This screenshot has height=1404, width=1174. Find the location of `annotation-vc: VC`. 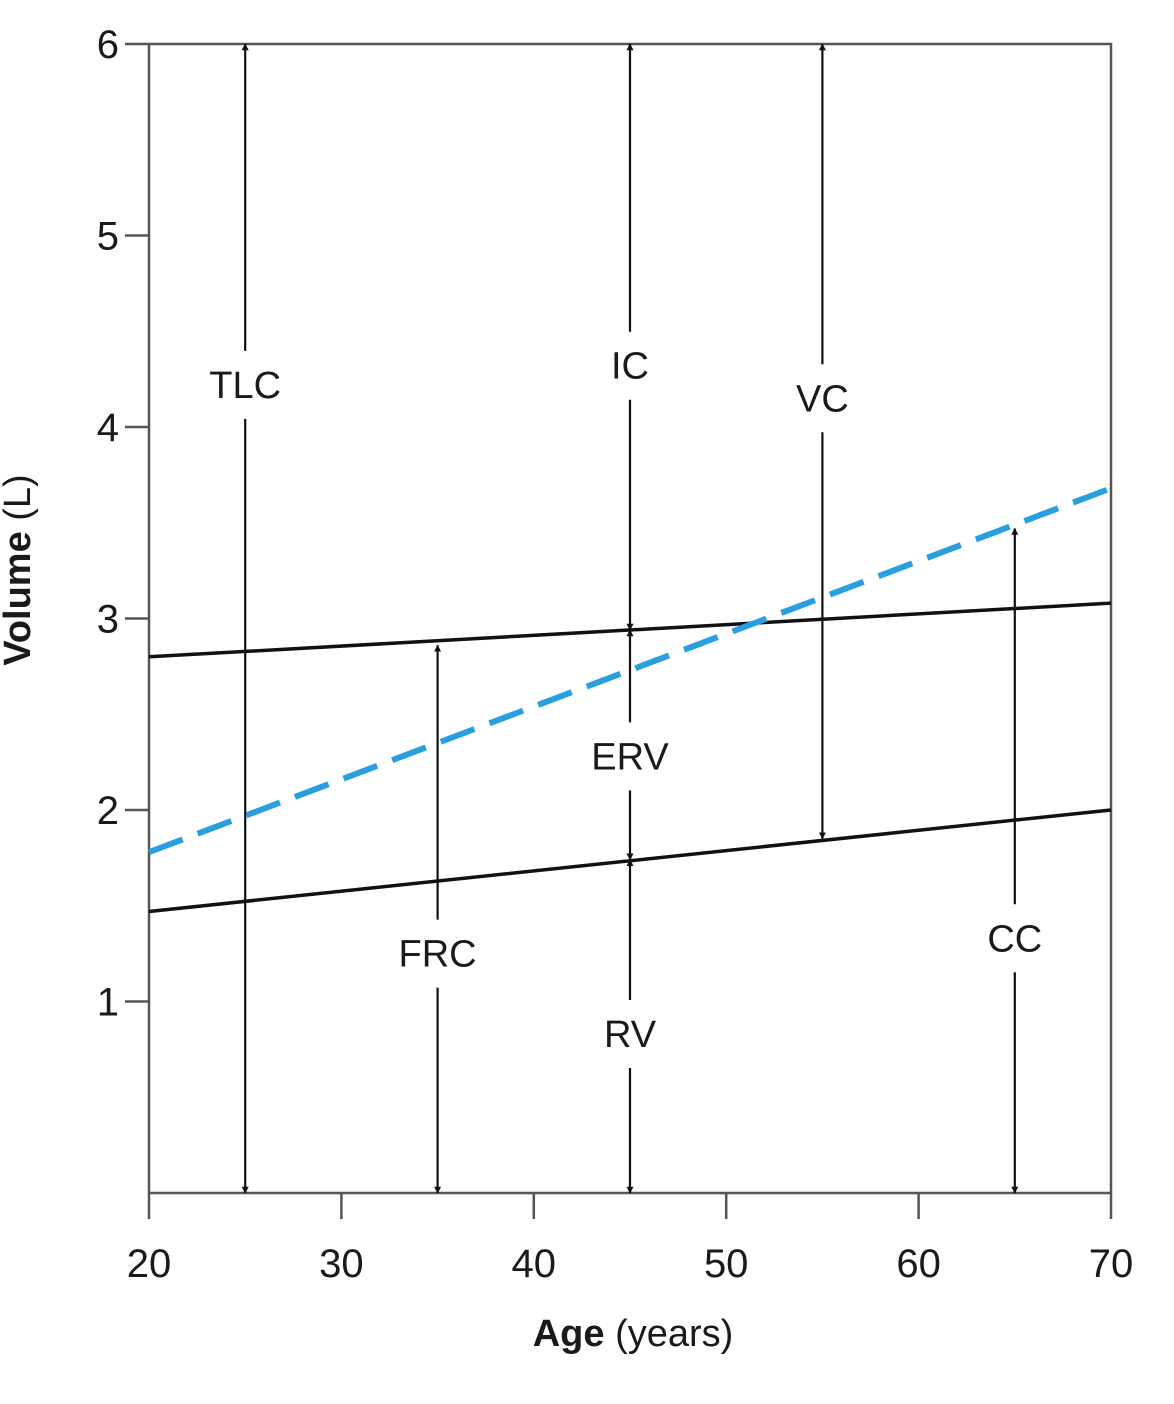

annotation-vc: VC is located at coordinates (822, 441).